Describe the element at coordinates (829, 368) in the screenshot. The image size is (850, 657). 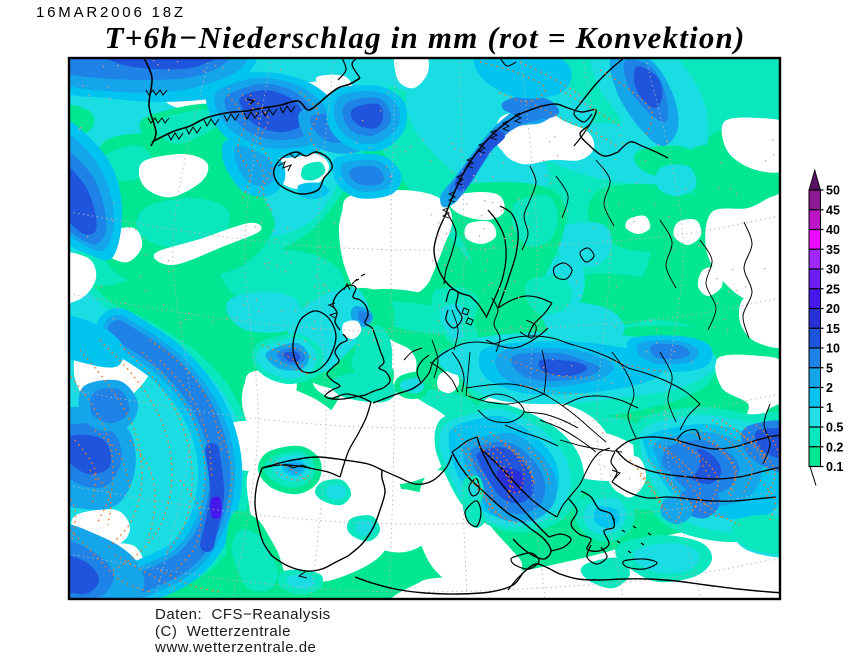
I see `svg-text: 5` at that location.